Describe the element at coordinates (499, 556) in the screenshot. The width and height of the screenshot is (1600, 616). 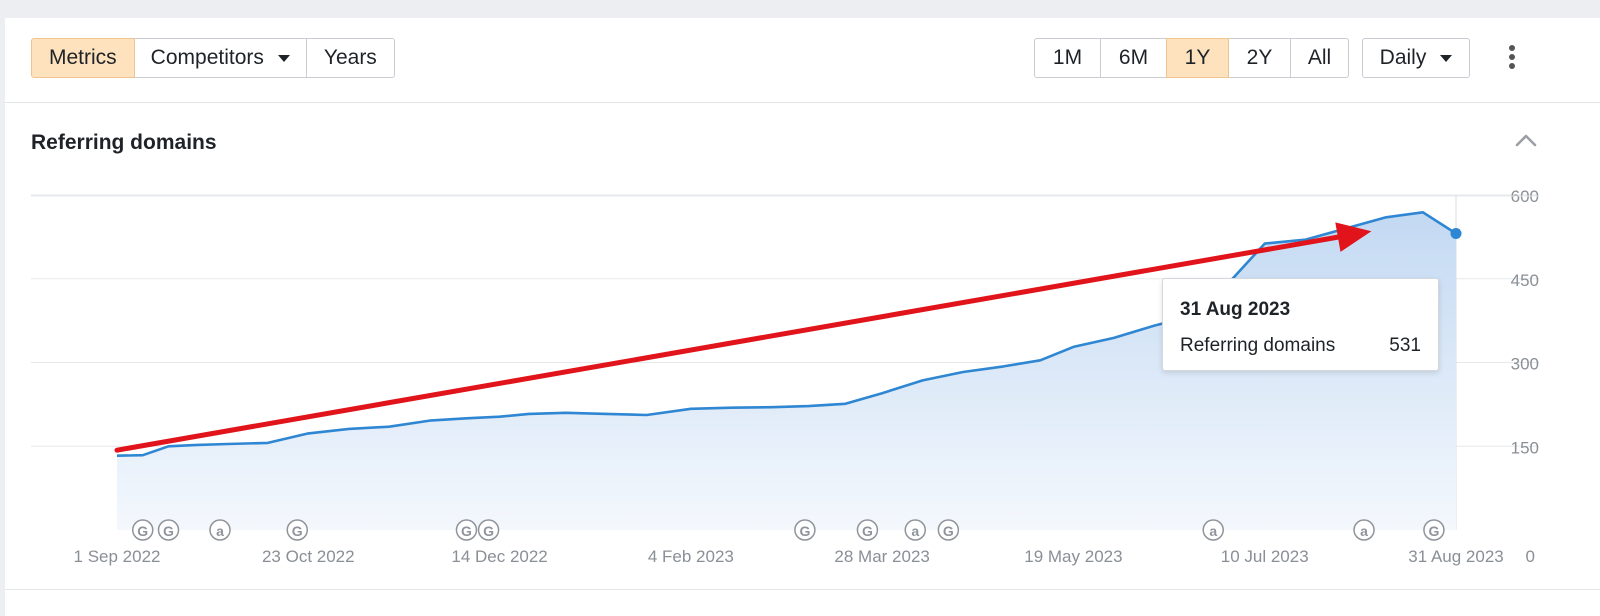
I see `x-tick-label: 14 Dec 2022` at that location.